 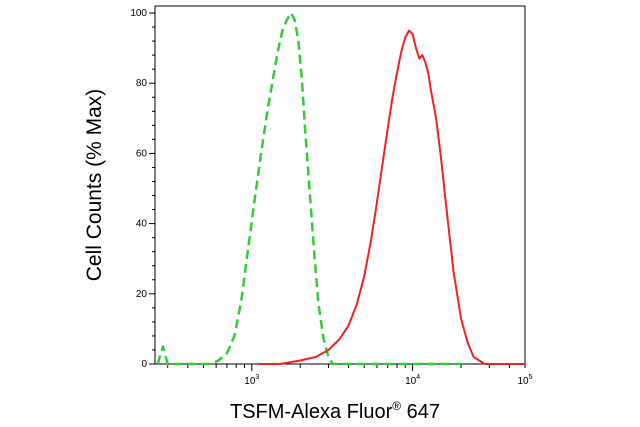 I want to click on y-tick-label: 80, so click(x=142, y=83).